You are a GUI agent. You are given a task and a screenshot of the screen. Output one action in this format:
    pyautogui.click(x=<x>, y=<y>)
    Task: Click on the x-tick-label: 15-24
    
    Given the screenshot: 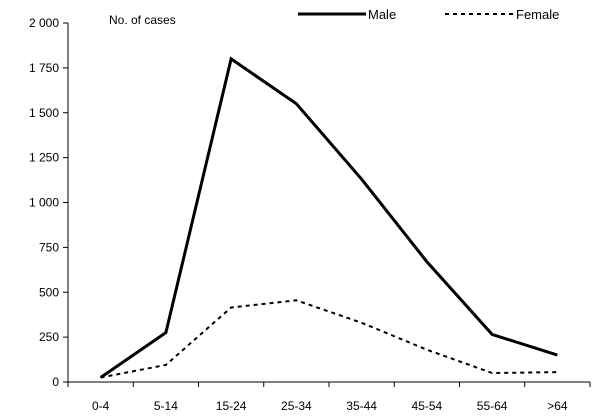 What is the action you would take?
    pyautogui.click(x=231, y=406)
    